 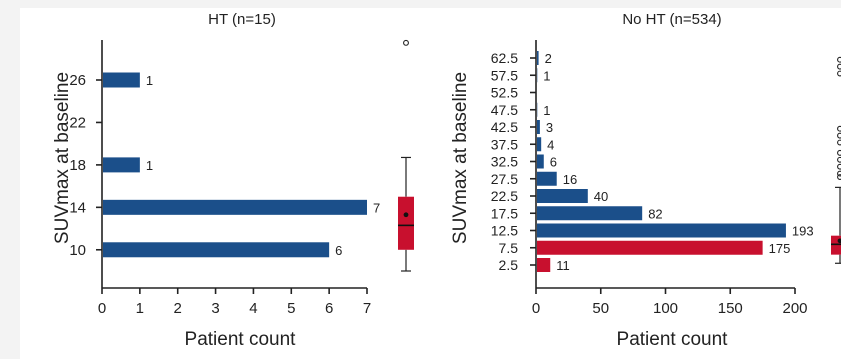 What do you see at coordinates (504, 231) in the screenshot?
I see `y-tick-label: 12.5` at bounding box center [504, 231].